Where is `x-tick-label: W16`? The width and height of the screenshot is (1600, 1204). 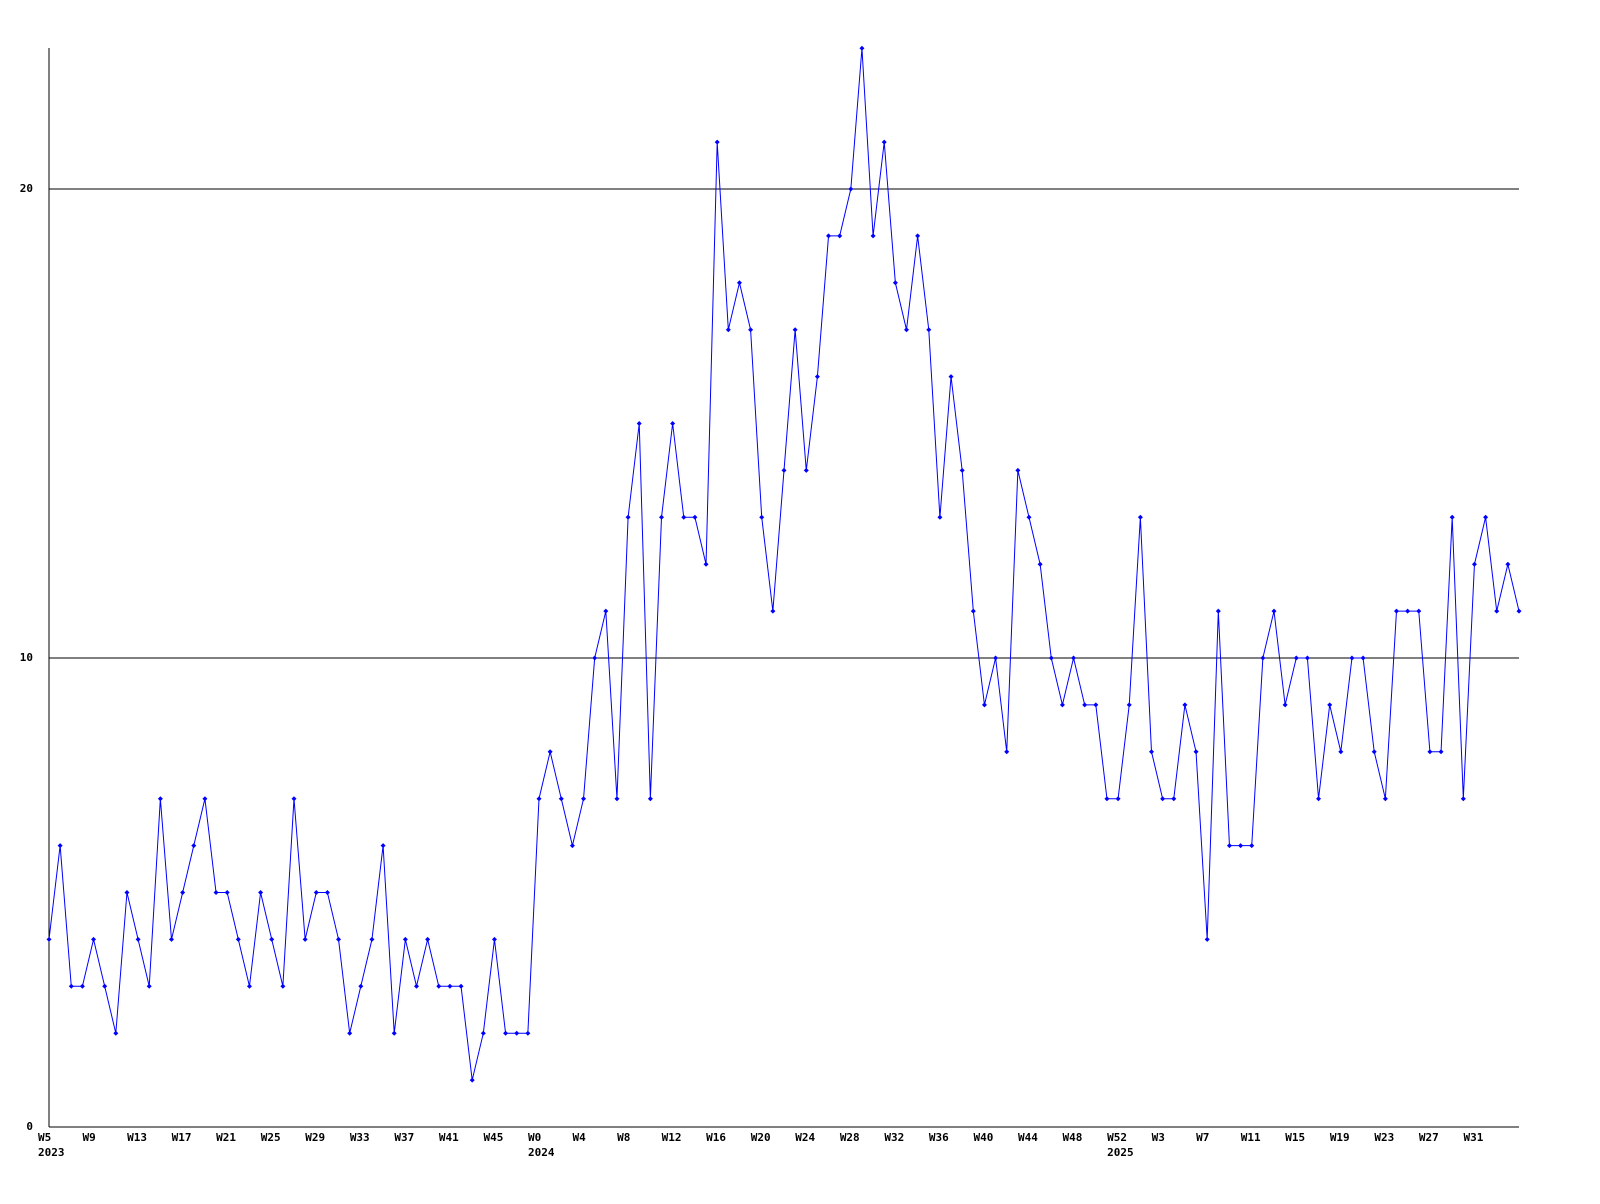
x-tick-label: W16 is located at coordinates (716, 1137).